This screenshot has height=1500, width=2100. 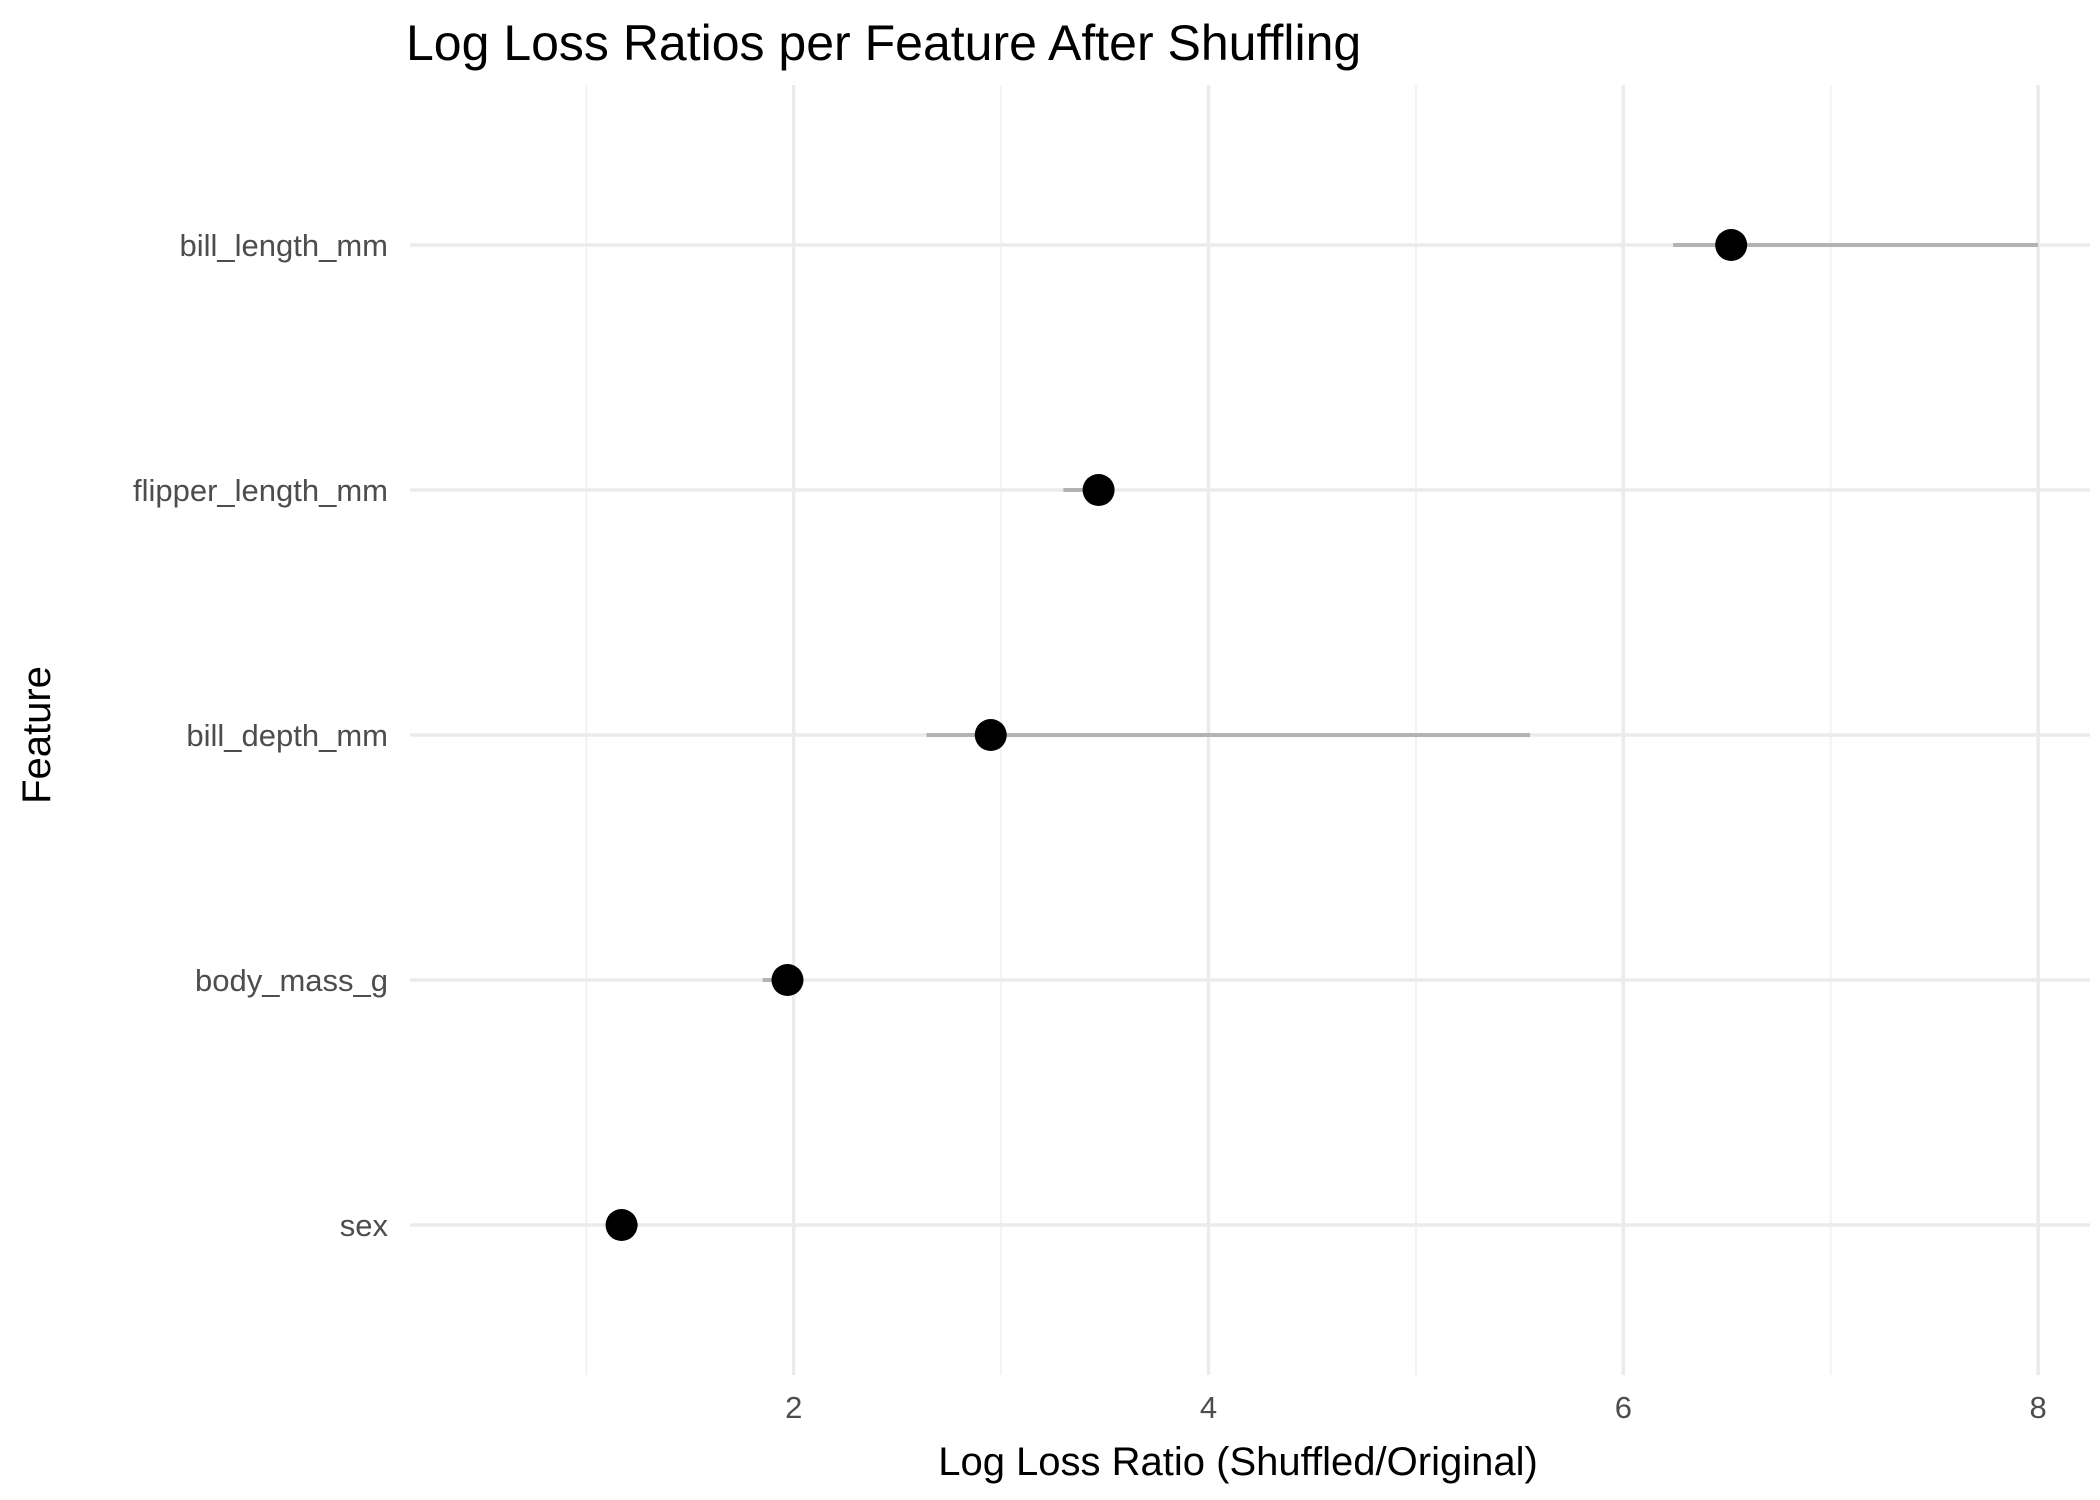 I want to click on point-sex, so click(x=621, y=1225).